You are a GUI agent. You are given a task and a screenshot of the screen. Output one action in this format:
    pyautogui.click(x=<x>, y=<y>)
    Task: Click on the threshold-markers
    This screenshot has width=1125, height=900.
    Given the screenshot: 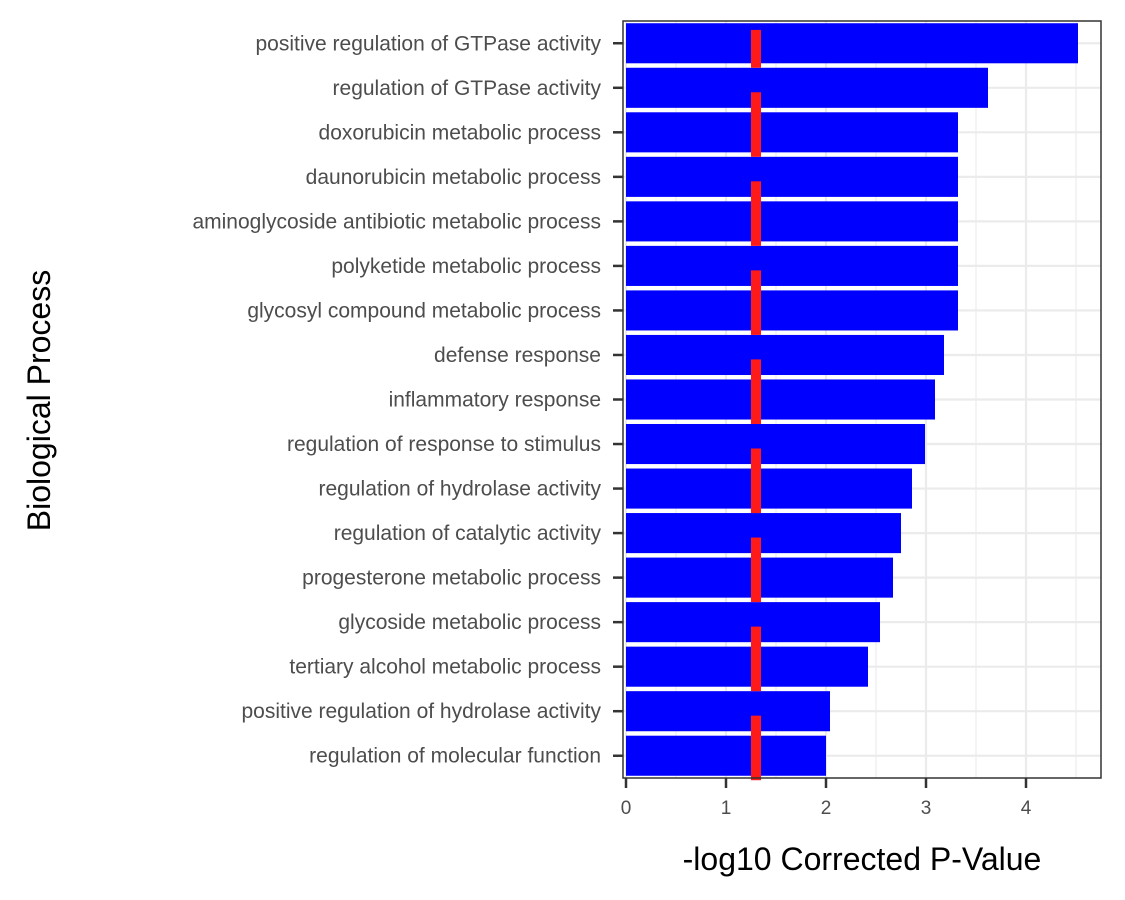 What is the action you would take?
    pyautogui.click(x=756, y=405)
    